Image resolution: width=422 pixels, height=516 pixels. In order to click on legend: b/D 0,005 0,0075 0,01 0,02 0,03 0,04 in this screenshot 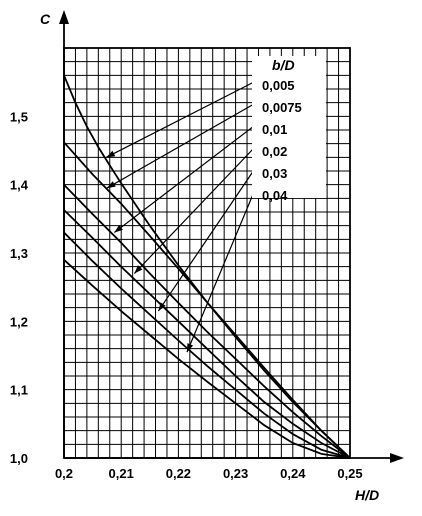, I will do `click(289, 129)`.